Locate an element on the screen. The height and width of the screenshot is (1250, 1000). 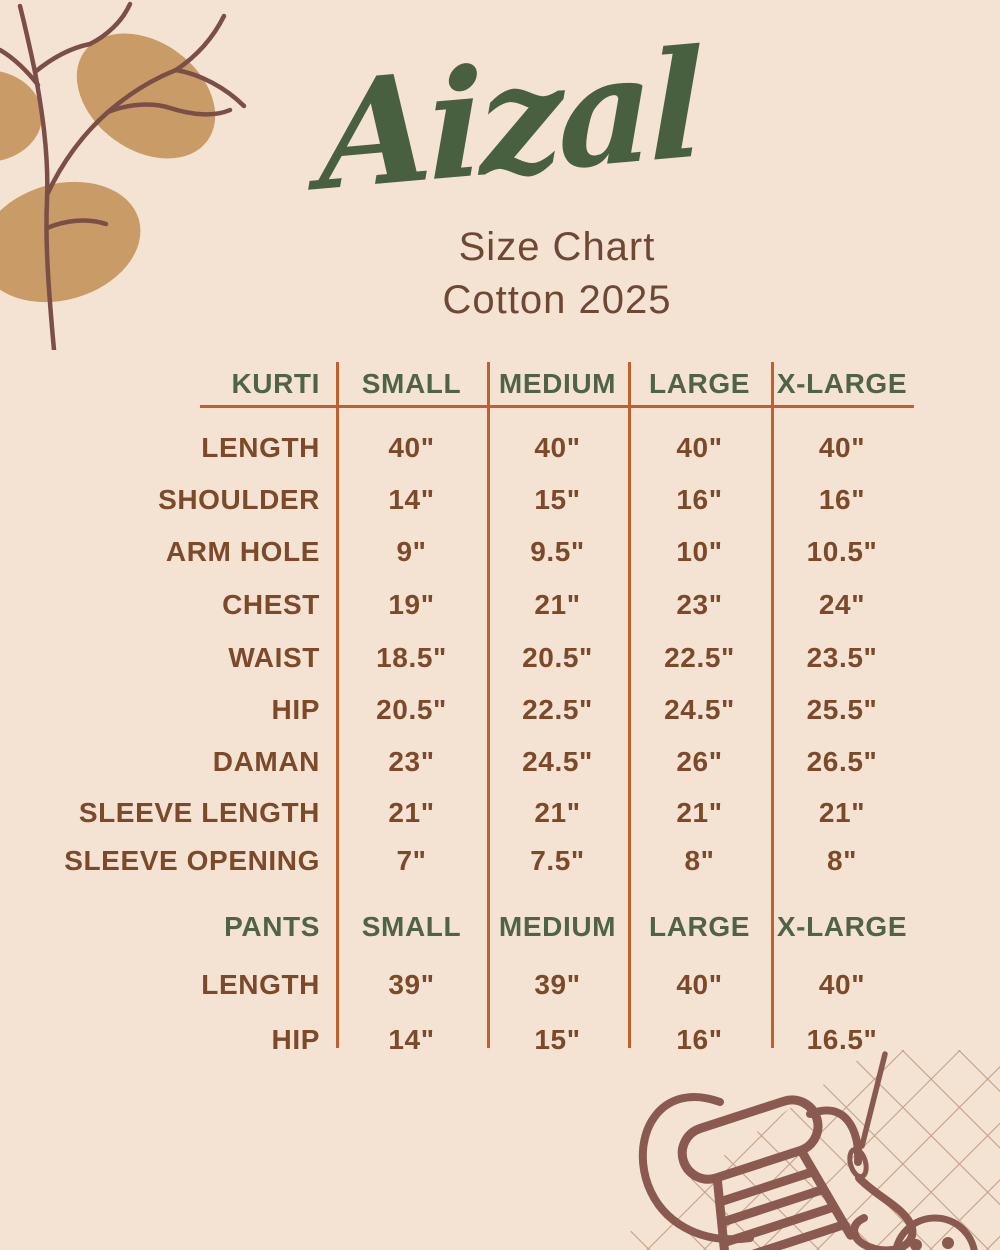
pants-header-row: PANTS SMALL MEDIUM LARGE X-LARGE is located at coordinates (456, 927).